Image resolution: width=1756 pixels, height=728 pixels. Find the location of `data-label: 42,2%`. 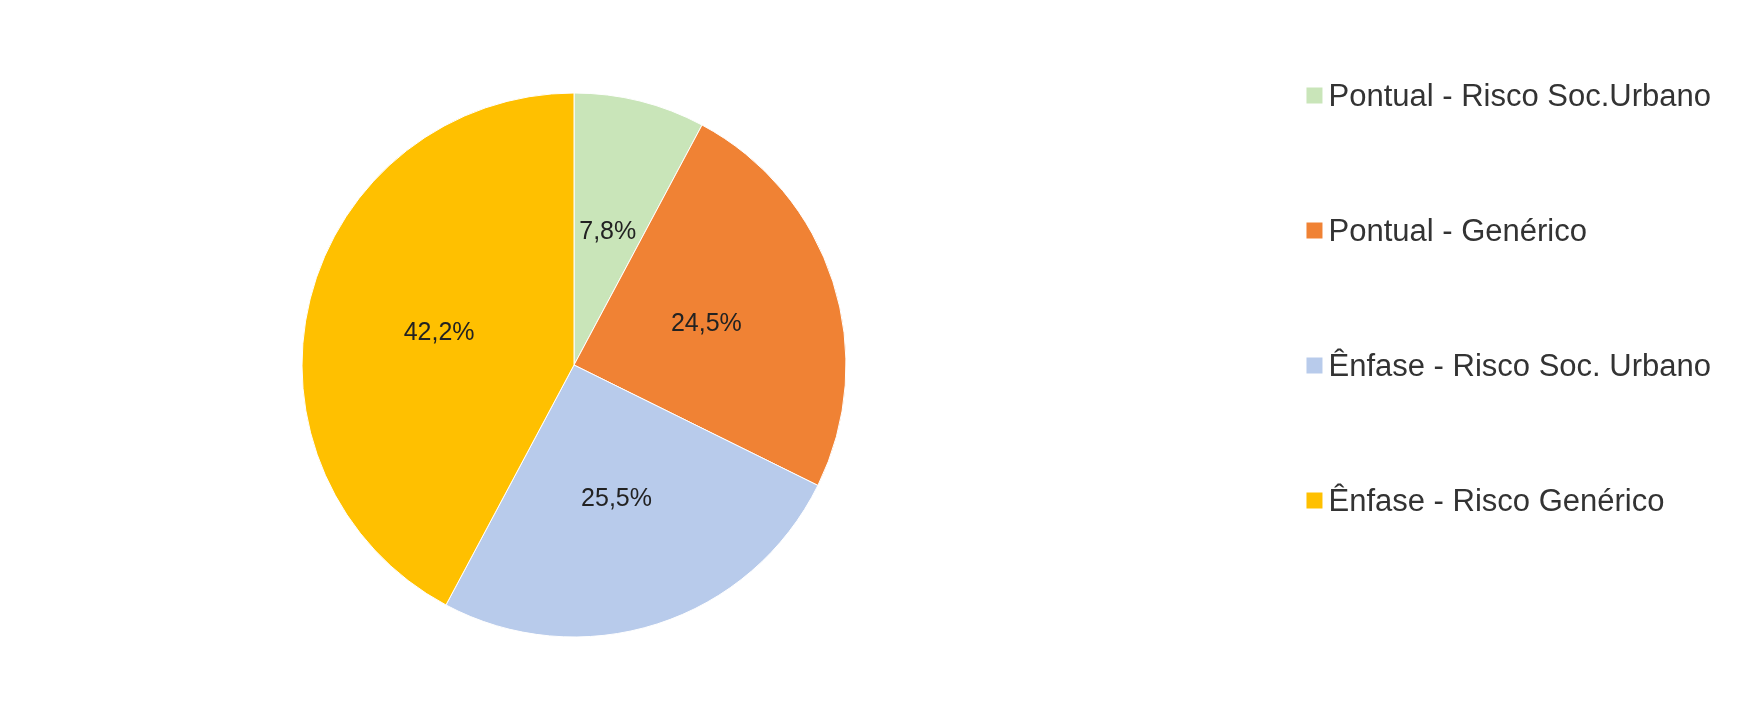

data-label: 42,2% is located at coordinates (439, 331).